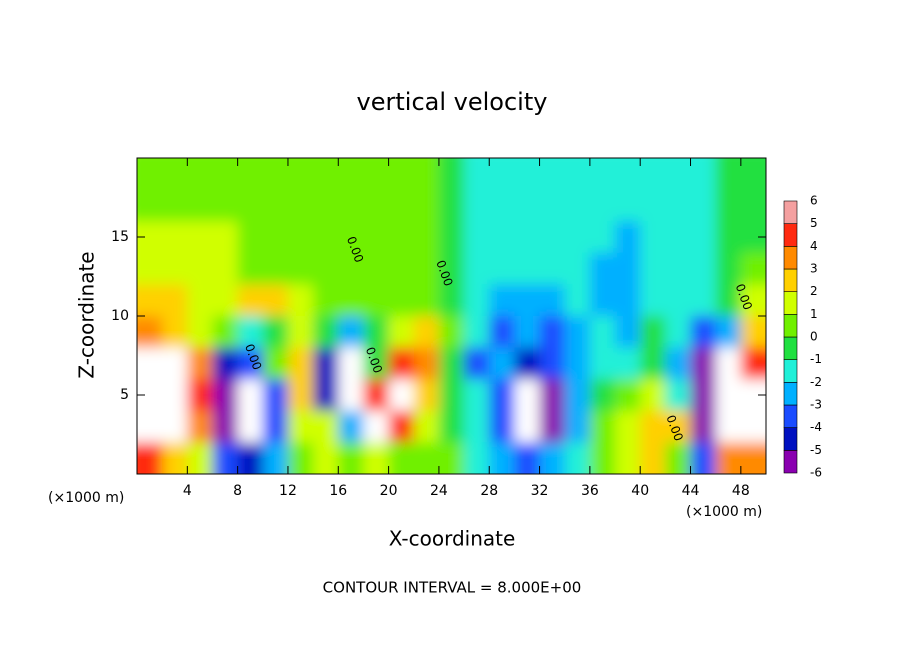 The image size is (904, 654). What do you see at coordinates (452, 102) in the screenshot?
I see `chart-title: vertical velocity` at bounding box center [452, 102].